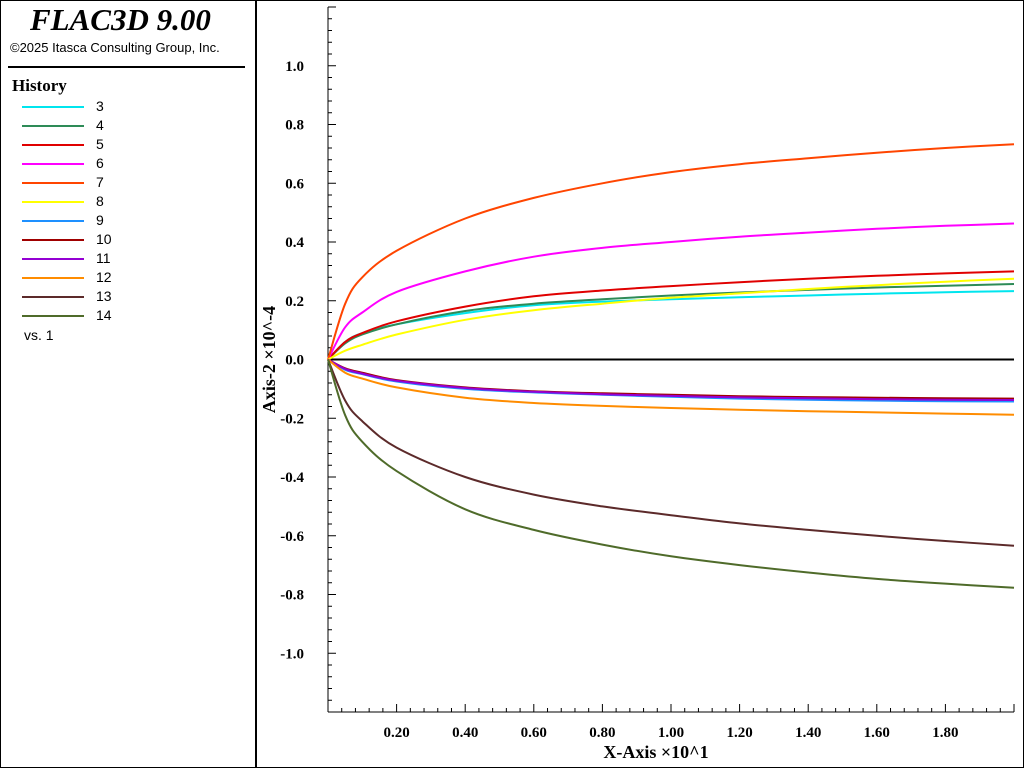 Image resolution: width=1024 pixels, height=768 pixels. What do you see at coordinates (132, 259) in the screenshot?
I see `legend-item: 11` at bounding box center [132, 259].